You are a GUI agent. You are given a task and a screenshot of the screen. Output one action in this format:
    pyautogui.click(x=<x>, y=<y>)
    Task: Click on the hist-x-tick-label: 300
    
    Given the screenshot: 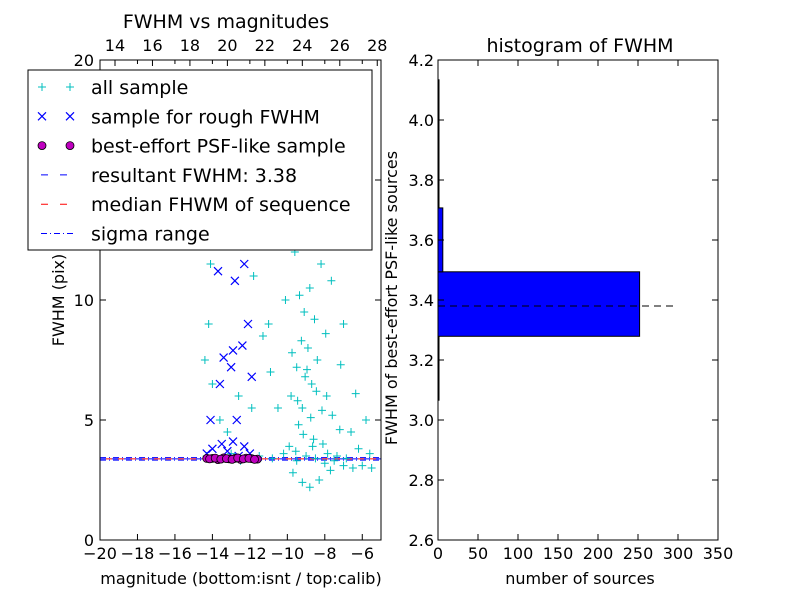 What is the action you would take?
    pyautogui.click(x=678, y=553)
    